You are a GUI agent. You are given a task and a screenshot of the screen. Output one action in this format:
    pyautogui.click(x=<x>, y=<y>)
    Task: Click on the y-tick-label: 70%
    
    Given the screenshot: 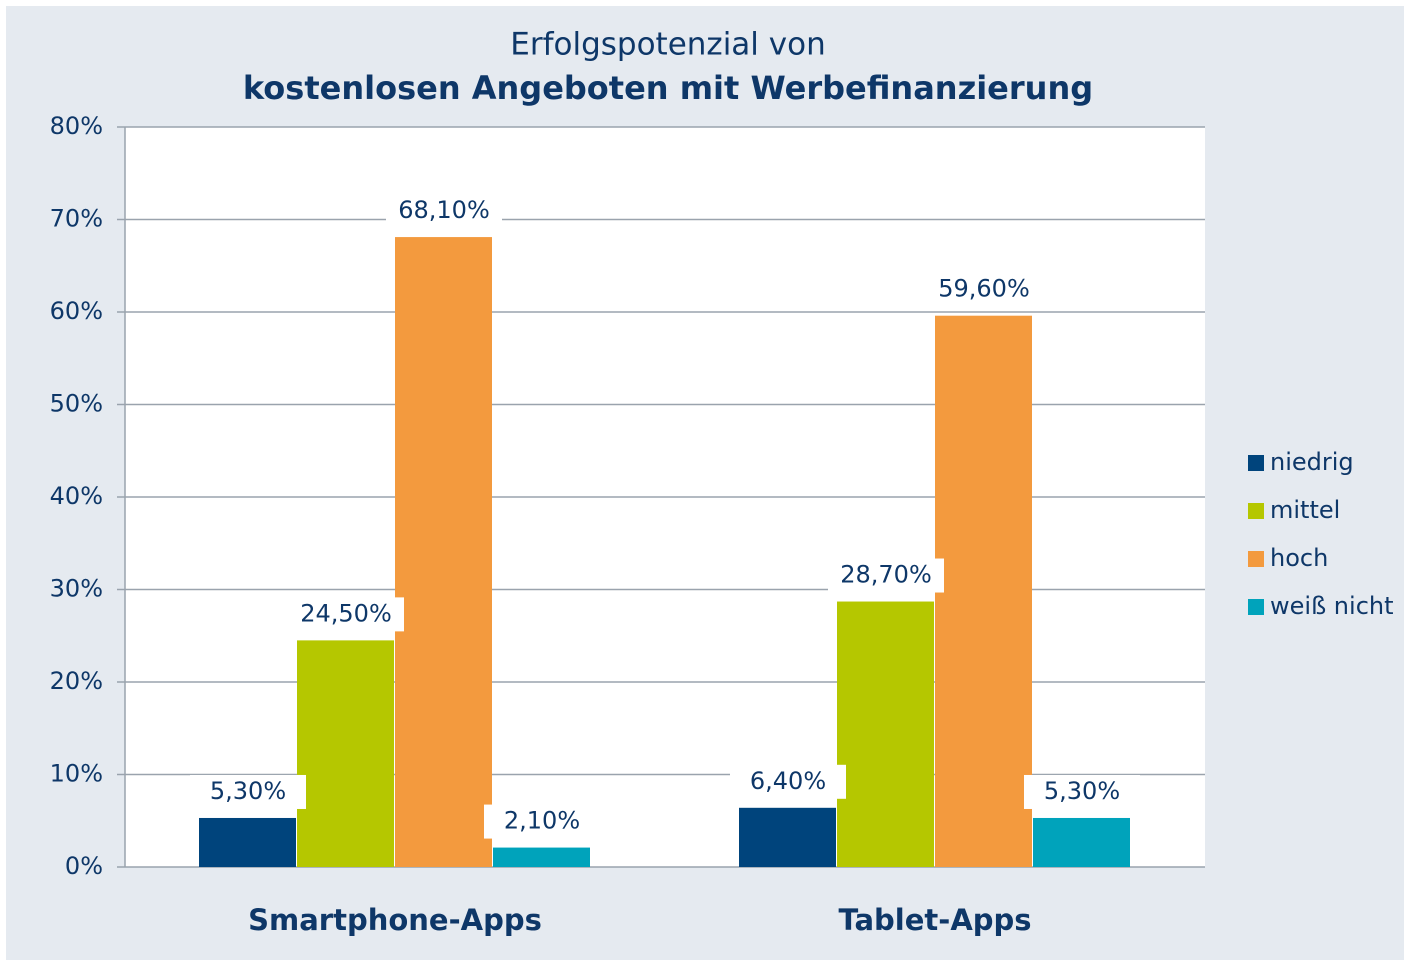 What is the action you would take?
    pyautogui.click(x=76, y=219)
    